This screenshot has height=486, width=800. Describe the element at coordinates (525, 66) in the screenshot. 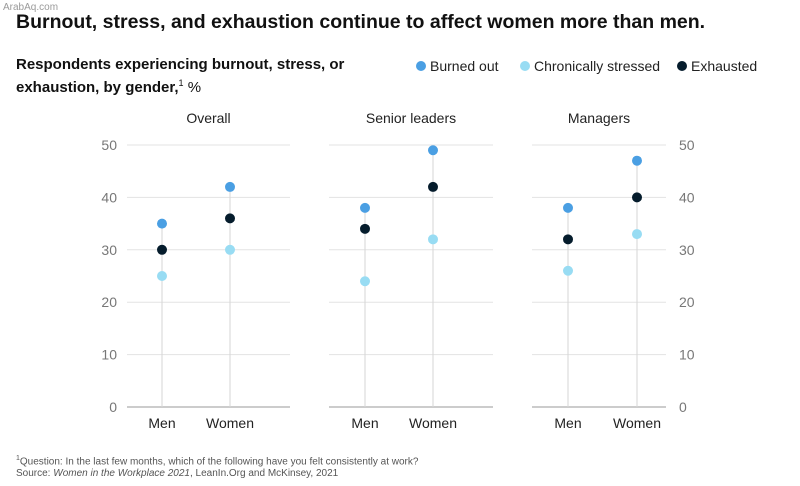

I see `legend-swatch-chronically-stressed` at that location.